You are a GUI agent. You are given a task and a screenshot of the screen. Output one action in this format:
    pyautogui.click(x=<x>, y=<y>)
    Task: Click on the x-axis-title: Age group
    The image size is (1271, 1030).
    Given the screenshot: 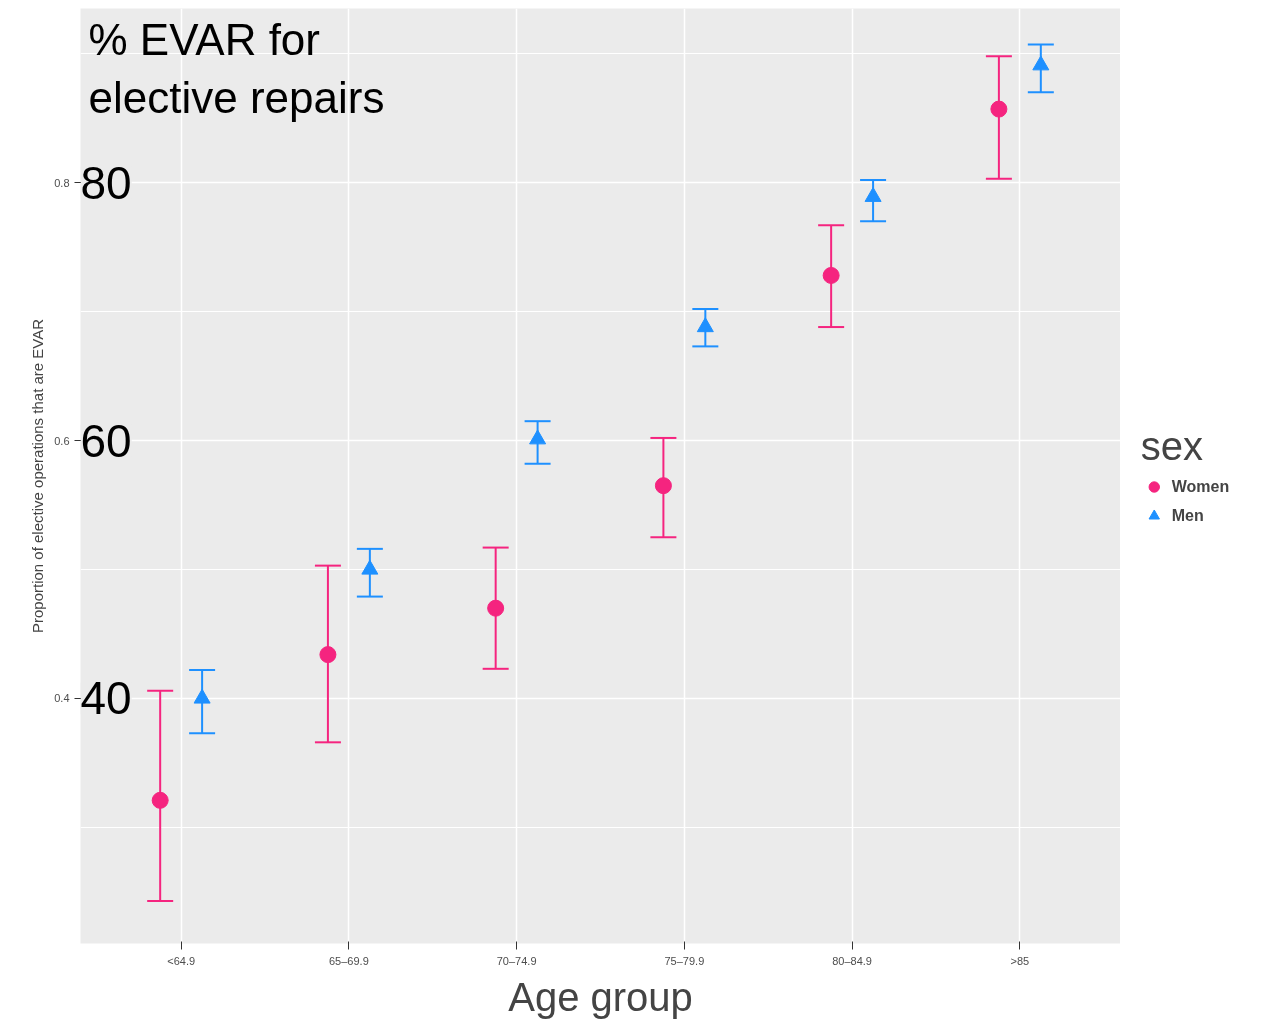 What is the action you would take?
    pyautogui.click(x=600, y=996)
    